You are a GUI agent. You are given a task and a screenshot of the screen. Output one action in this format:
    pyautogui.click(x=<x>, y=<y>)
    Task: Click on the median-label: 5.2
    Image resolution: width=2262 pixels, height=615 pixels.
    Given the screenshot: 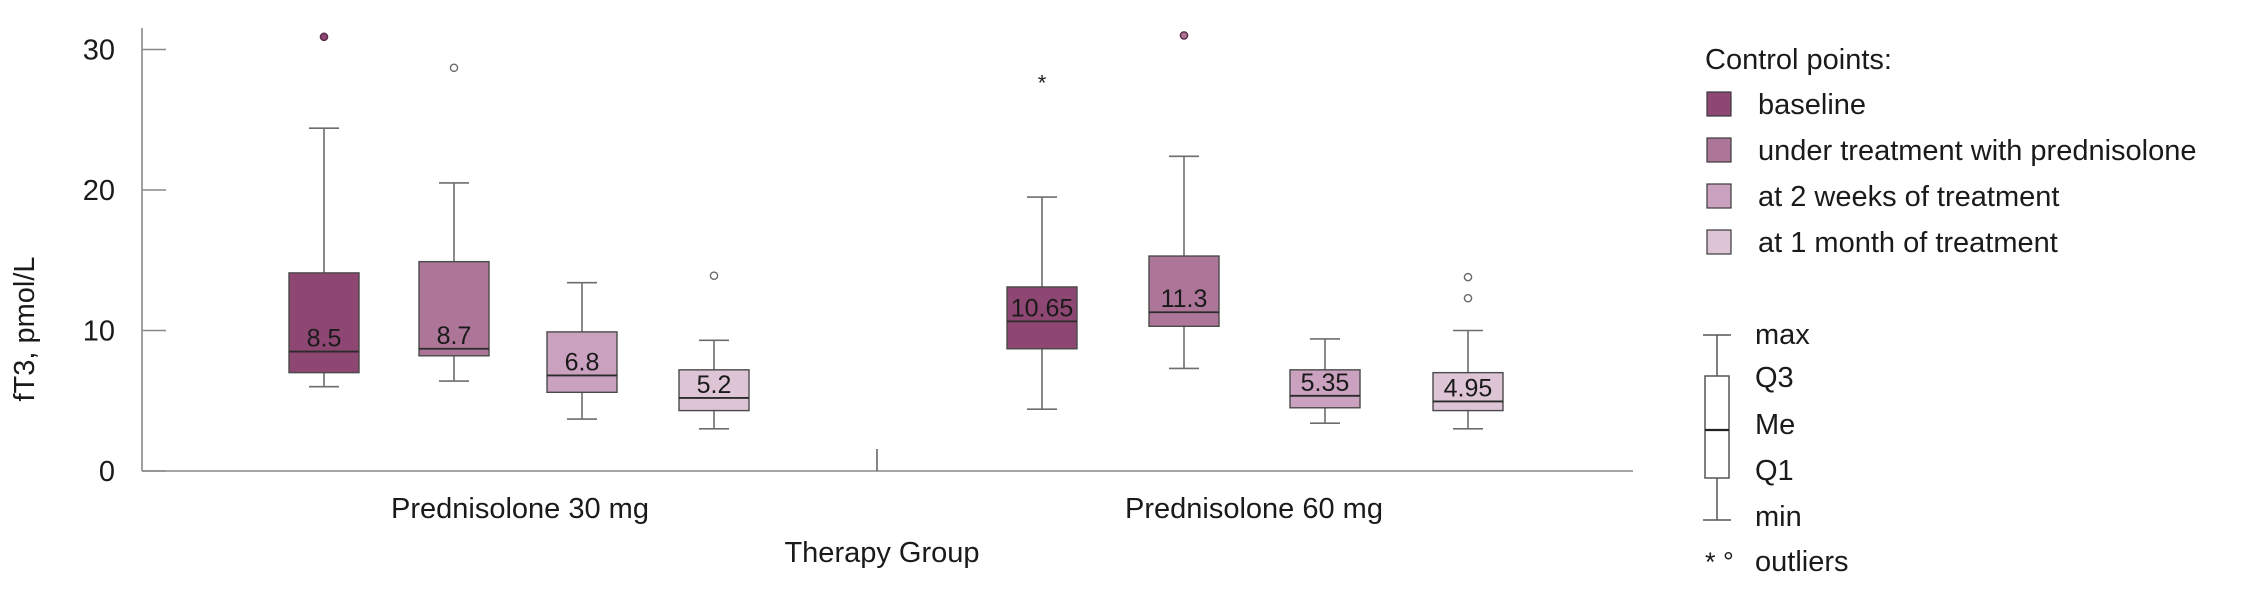 What is the action you would take?
    pyautogui.click(x=714, y=385)
    